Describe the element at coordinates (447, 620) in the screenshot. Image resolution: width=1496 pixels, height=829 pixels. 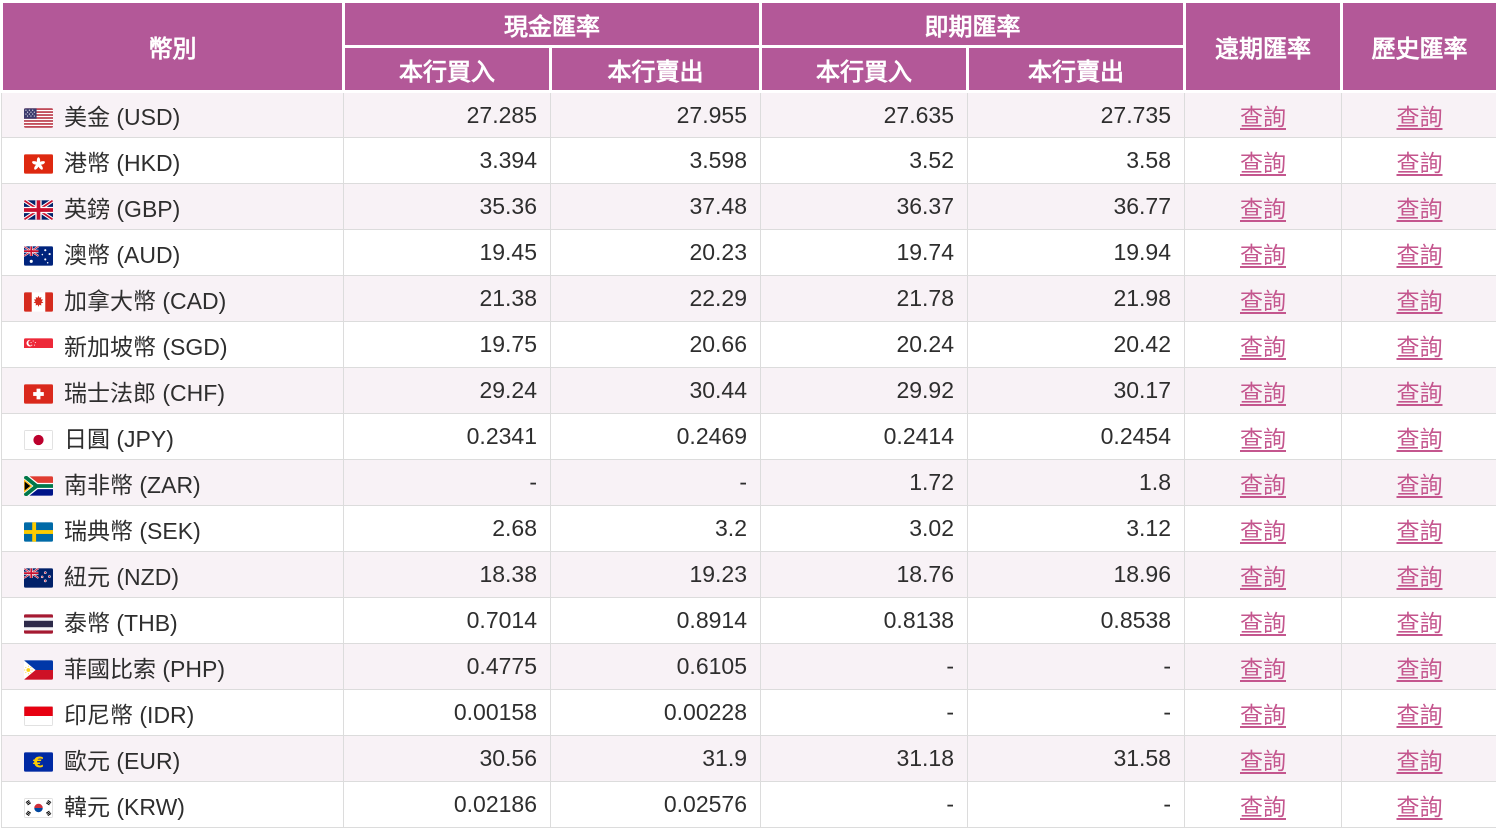
I see `cash-buy-cell: 0.7014` at that location.